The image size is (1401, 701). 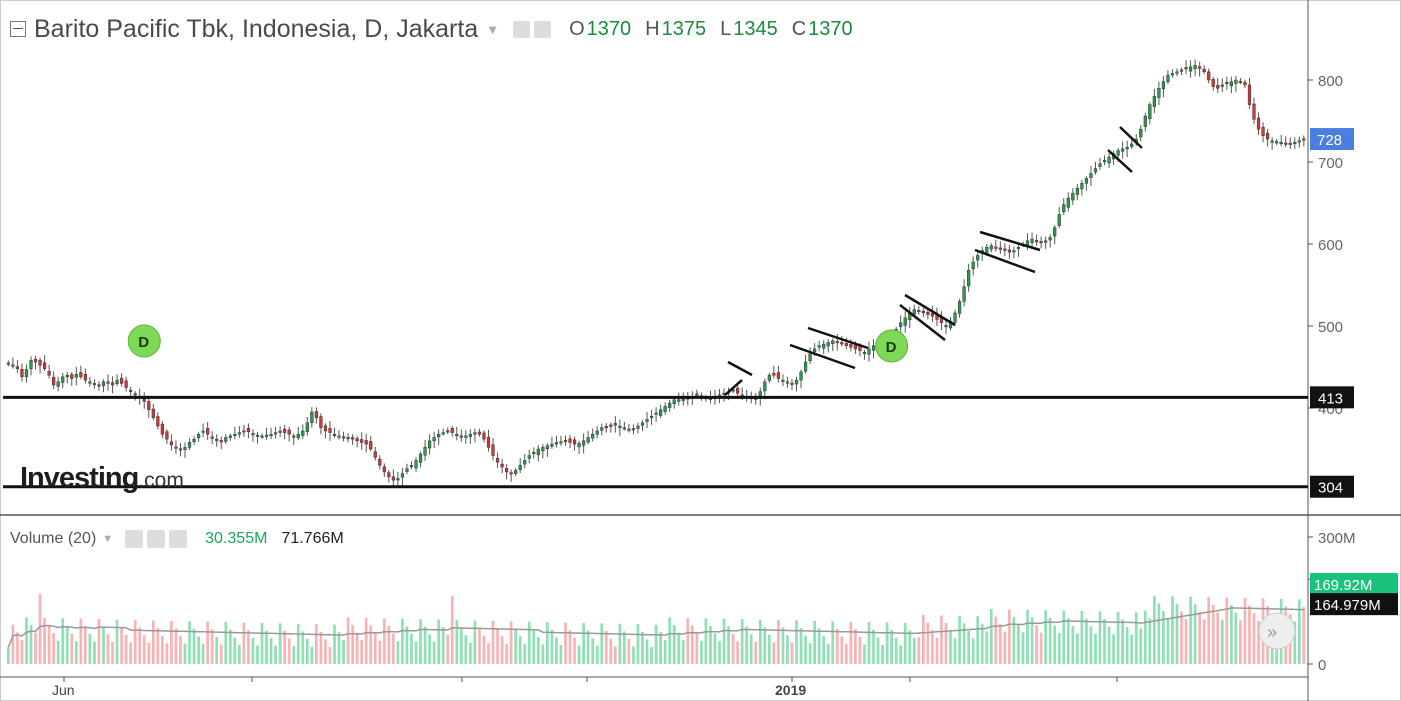 What do you see at coordinates (1330, 488) in the screenshot?
I see `level-label-304: 304` at bounding box center [1330, 488].